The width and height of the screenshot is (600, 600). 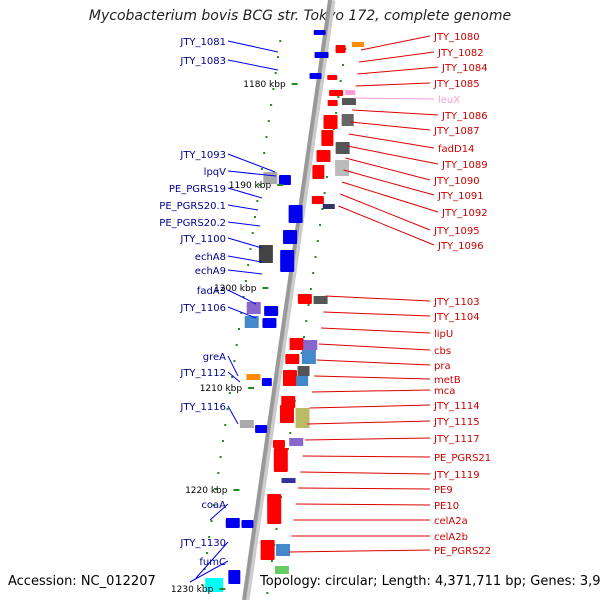 I want to click on right-gene-label: JTY_1095, so click(x=456, y=231).